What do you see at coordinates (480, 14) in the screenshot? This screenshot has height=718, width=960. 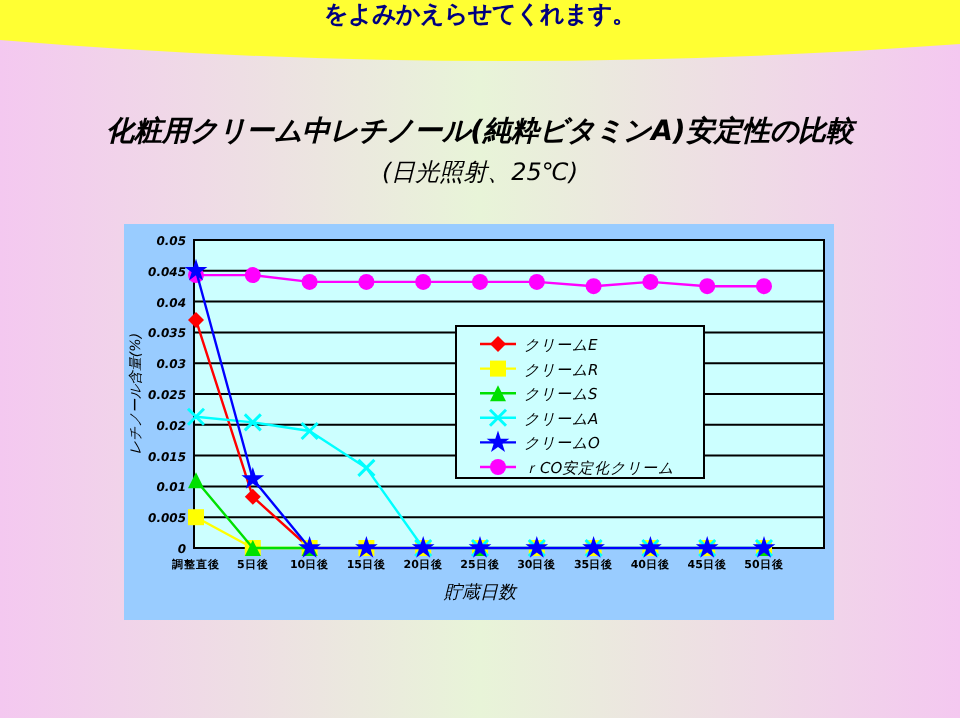 I see `text: をよみかえらせてくれます。` at bounding box center [480, 14].